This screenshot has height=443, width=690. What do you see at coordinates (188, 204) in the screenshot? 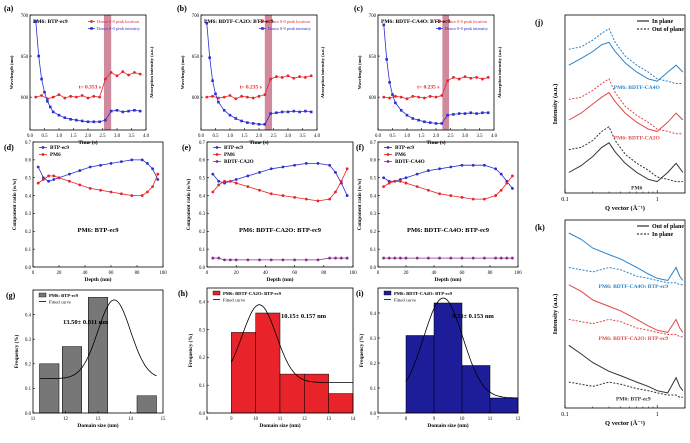
I see `y-axis-title-e: Component ratio (w/w)` at bounding box center [188, 204].